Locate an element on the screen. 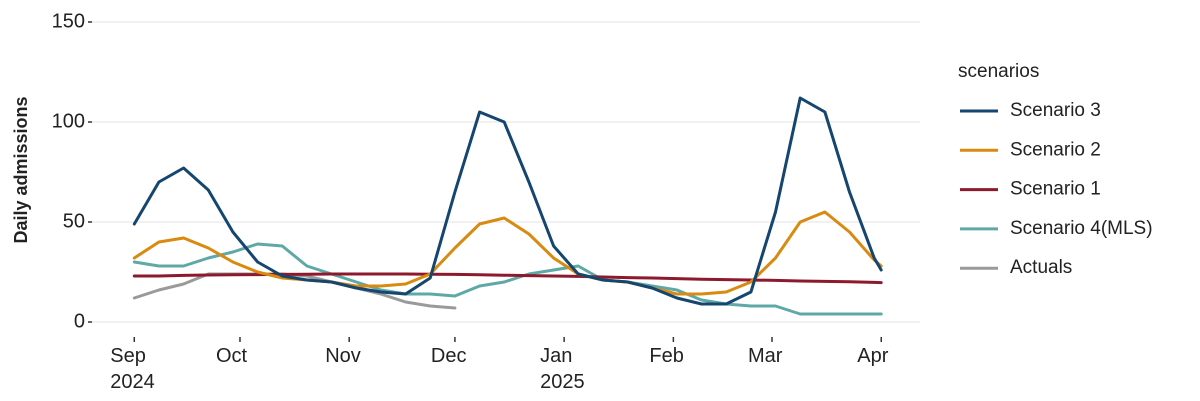 The width and height of the screenshot is (1200, 401). legend-label: Scenario 1 is located at coordinates (1055, 189).